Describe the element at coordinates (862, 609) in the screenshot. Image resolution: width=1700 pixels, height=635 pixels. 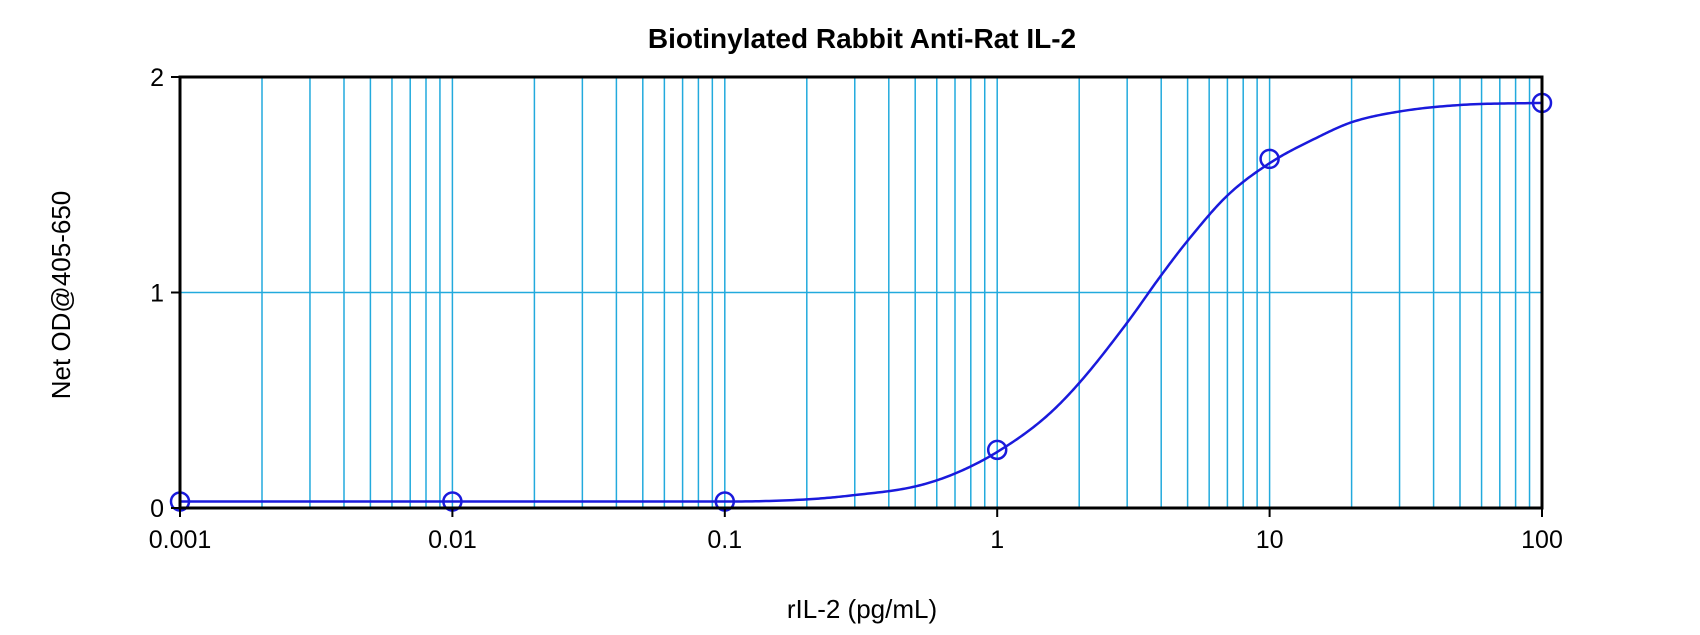
I see `x-axis-label: rIL-2 (pg/mL)` at that location.